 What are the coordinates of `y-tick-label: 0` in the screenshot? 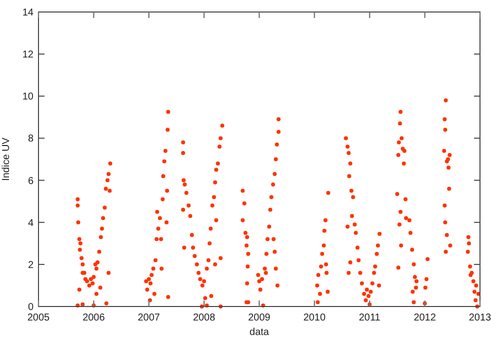 It's located at (31, 307).